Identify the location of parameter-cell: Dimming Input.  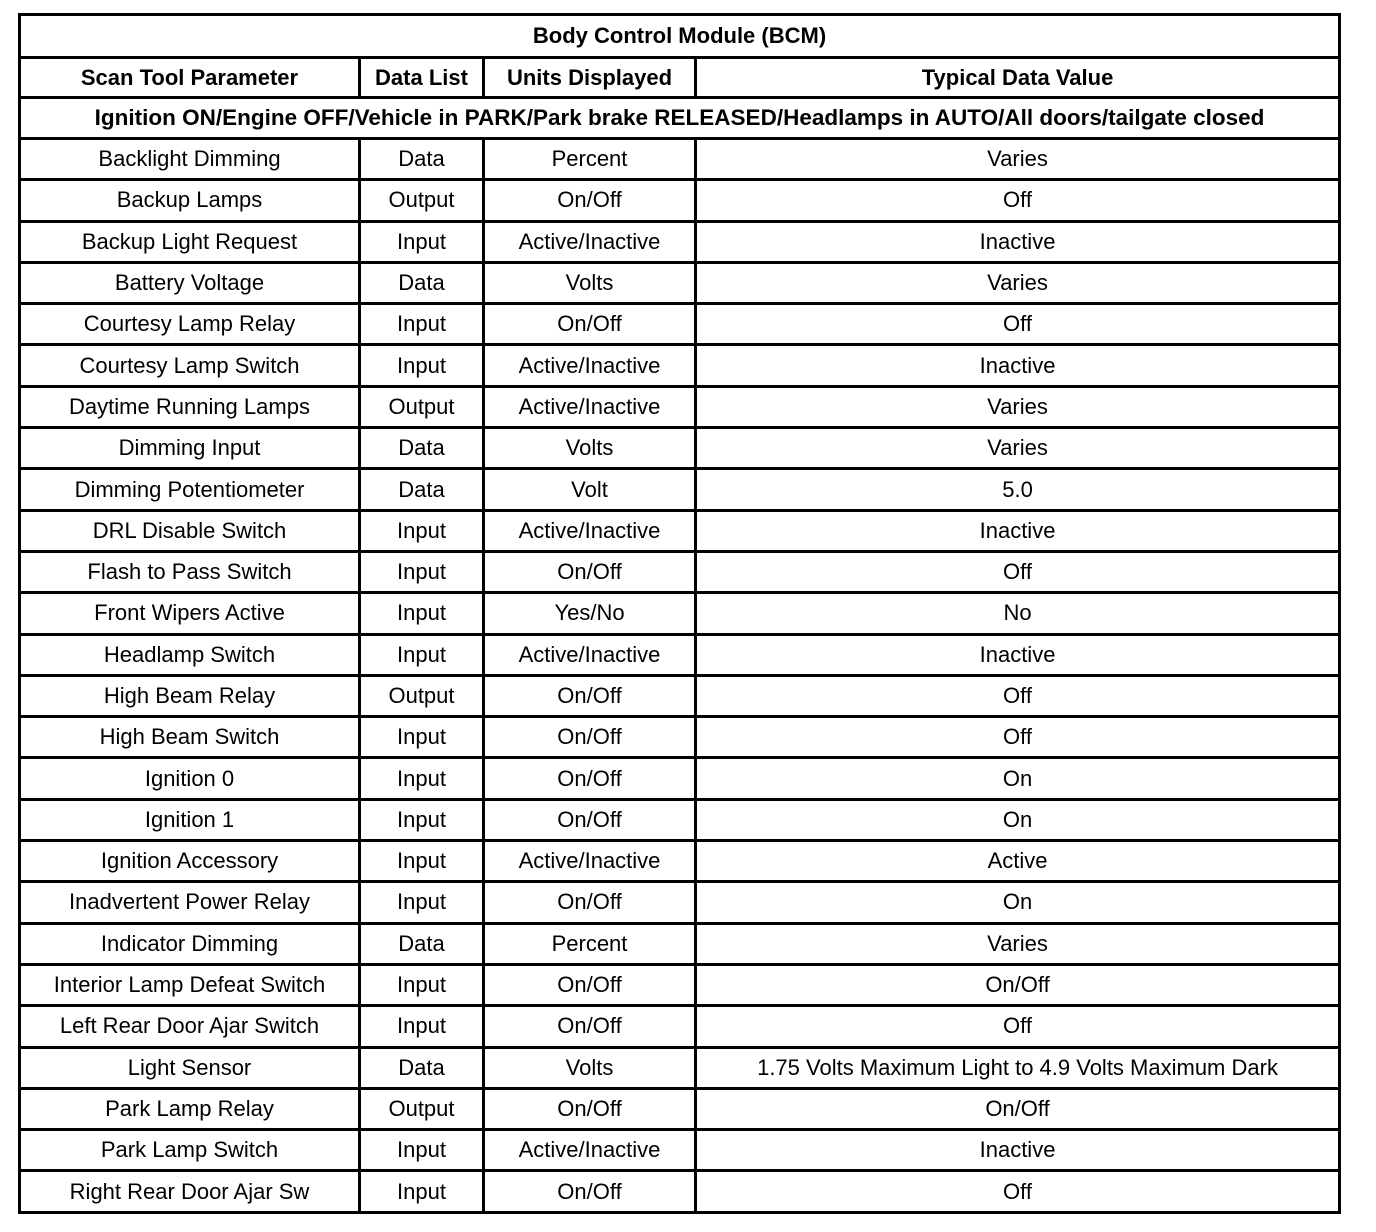
(189, 448).